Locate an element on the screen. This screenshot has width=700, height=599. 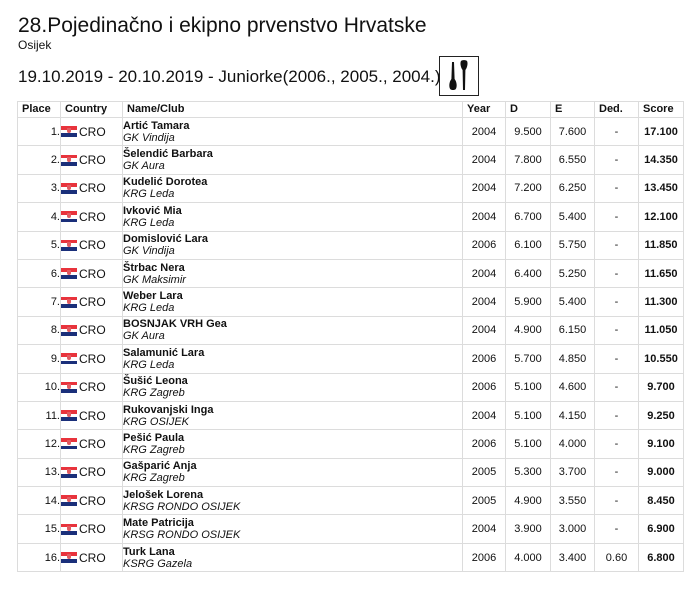
total-score-cell: 17.100 is located at coordinates (661, 131).